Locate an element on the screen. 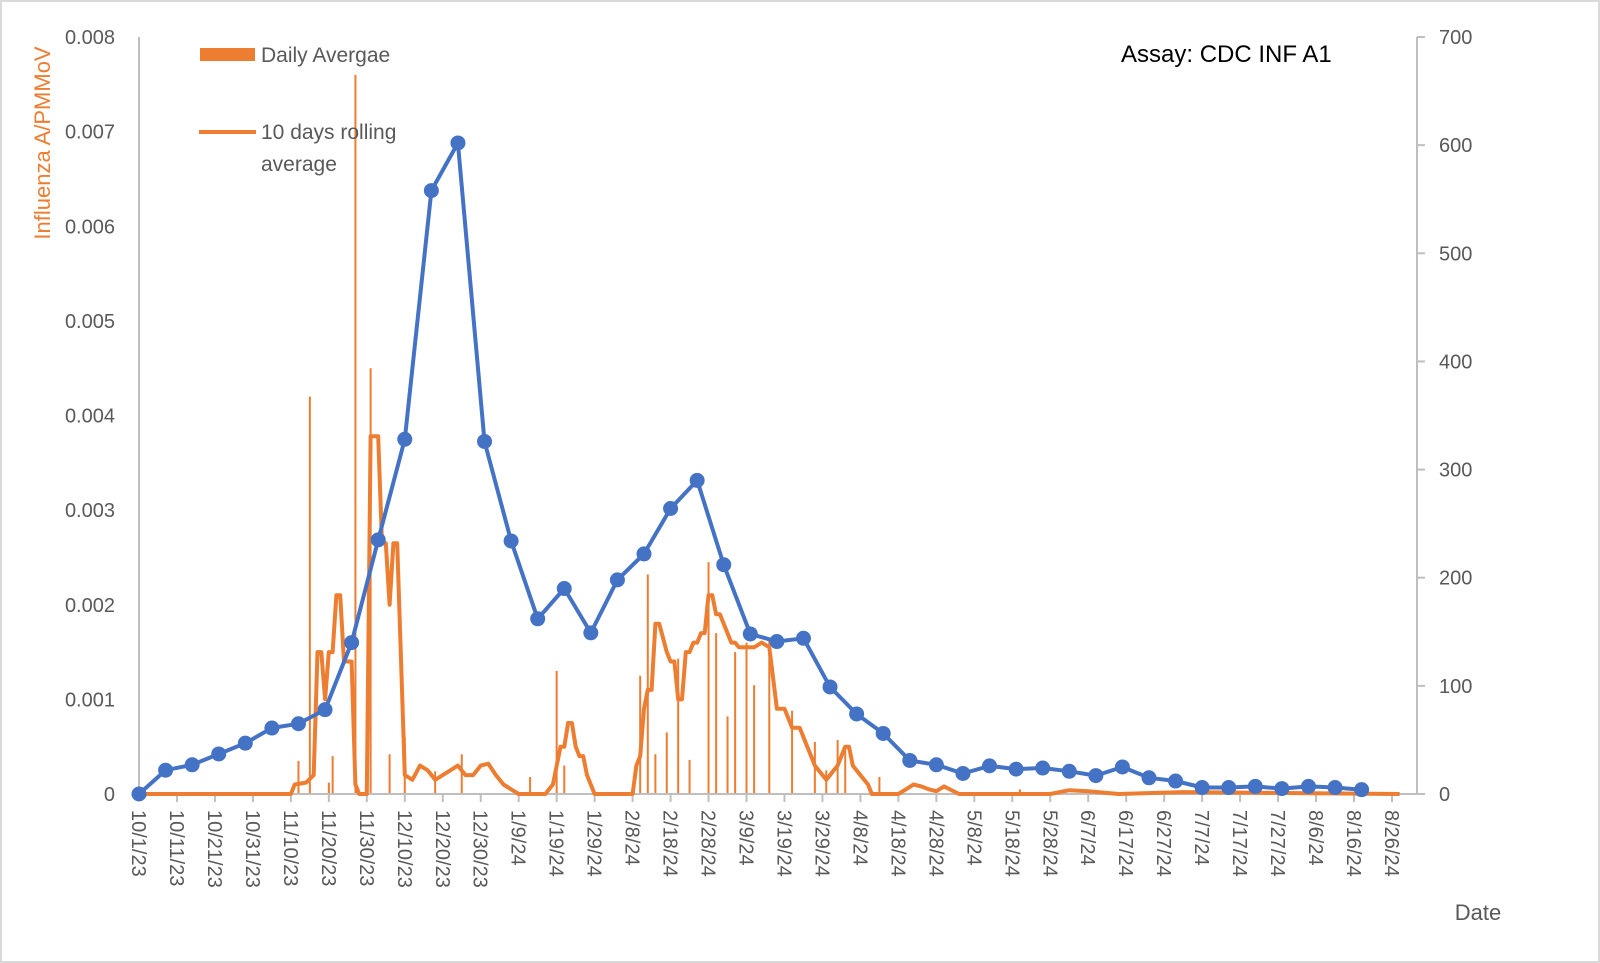 This screenshot has height=963, width=1600. left-tick-label: 0.007 is located at coordinates (90, 133).